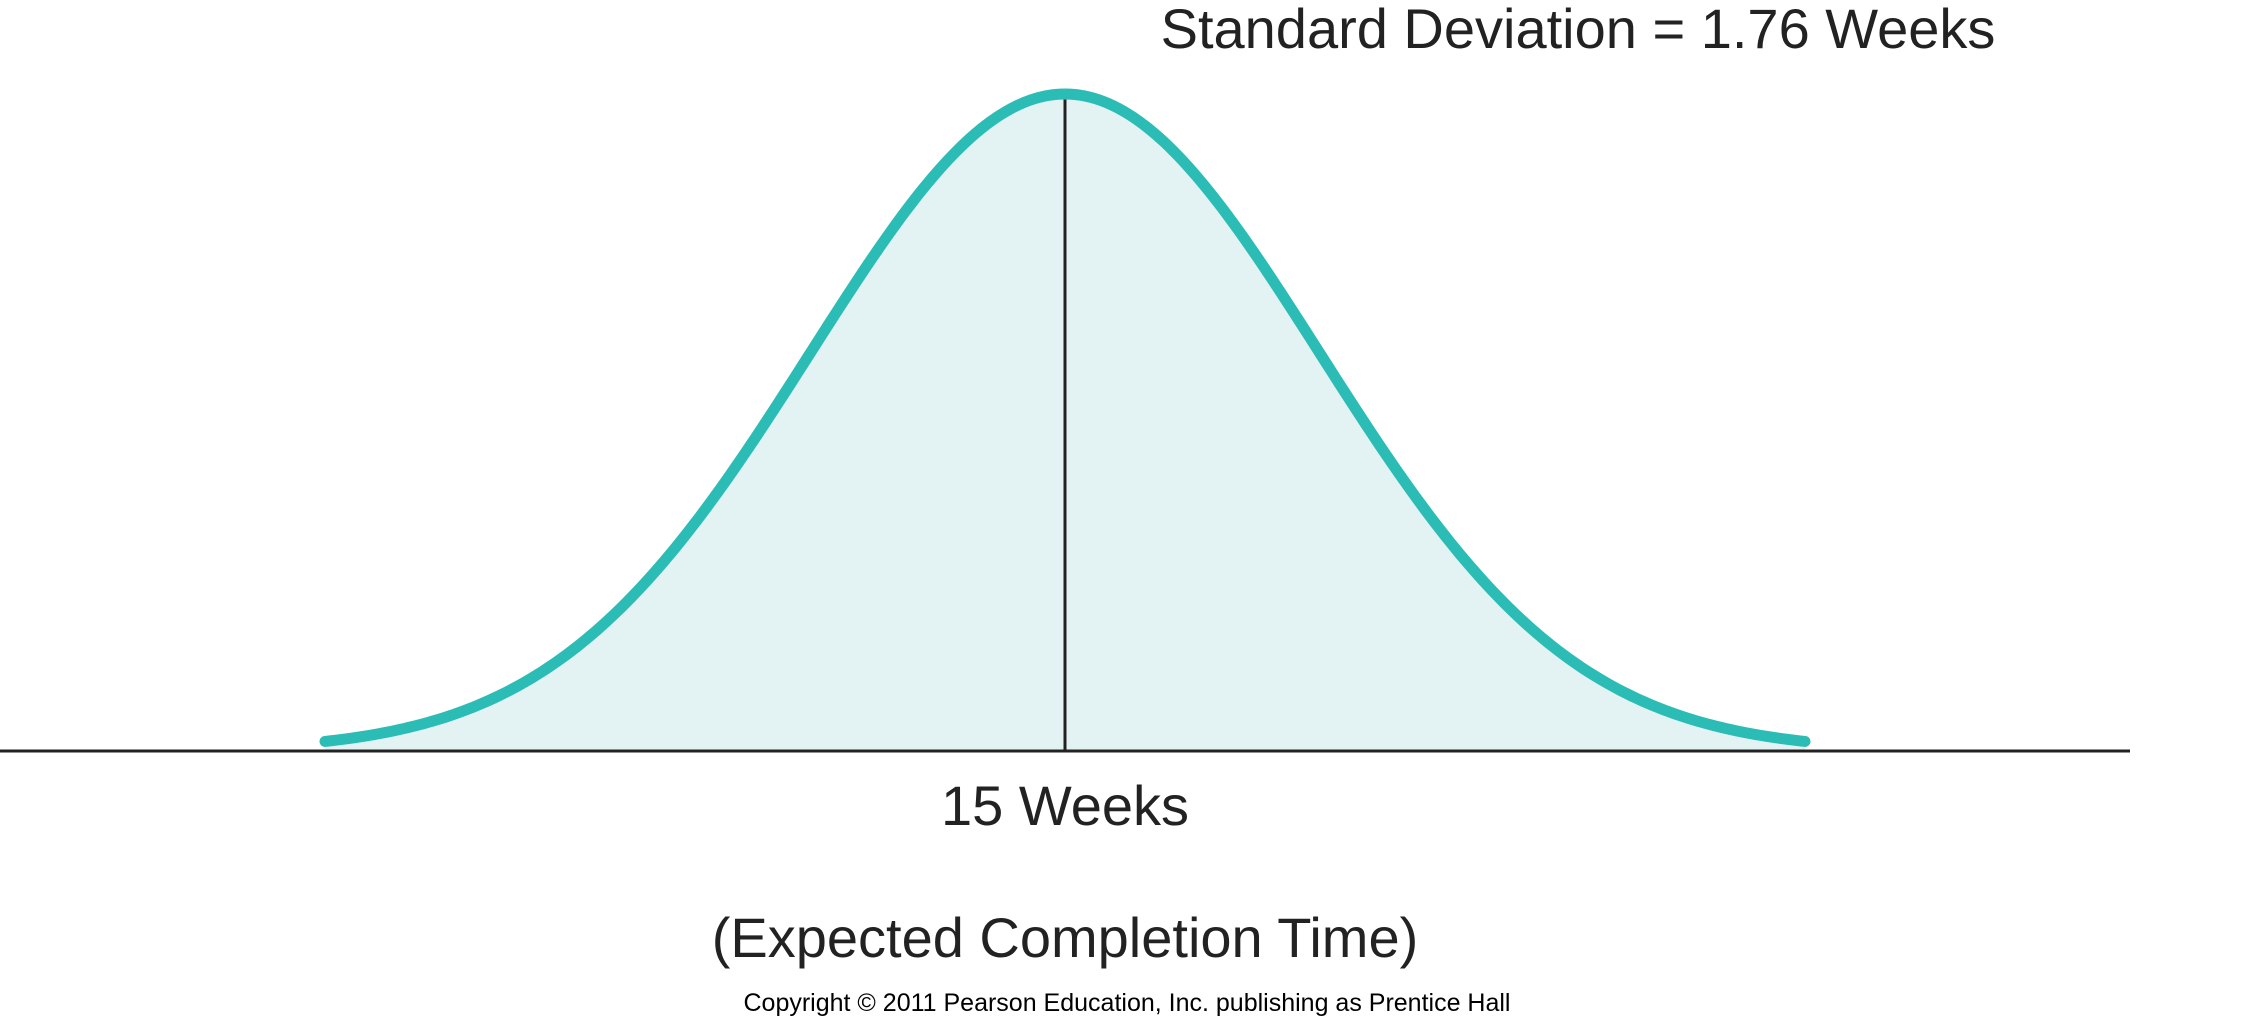 This screenshot has width=2250, height=1035. I want to click on mean-label: 15 Weeks, so click(1065, 805).